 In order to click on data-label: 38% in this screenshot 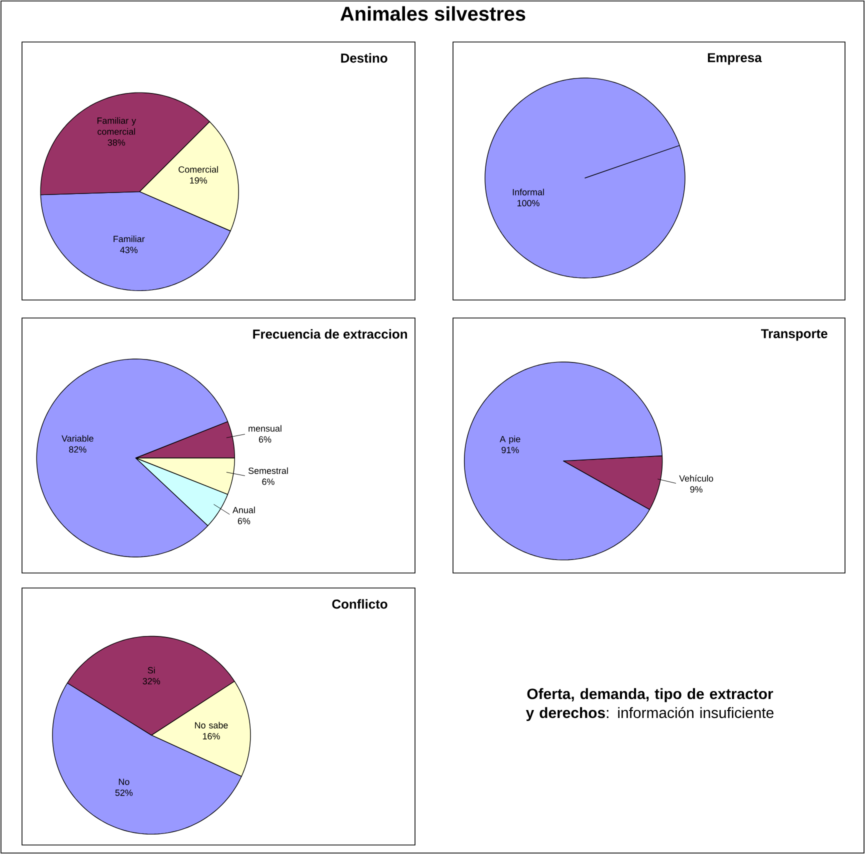, I will do `click(117, 142)`.